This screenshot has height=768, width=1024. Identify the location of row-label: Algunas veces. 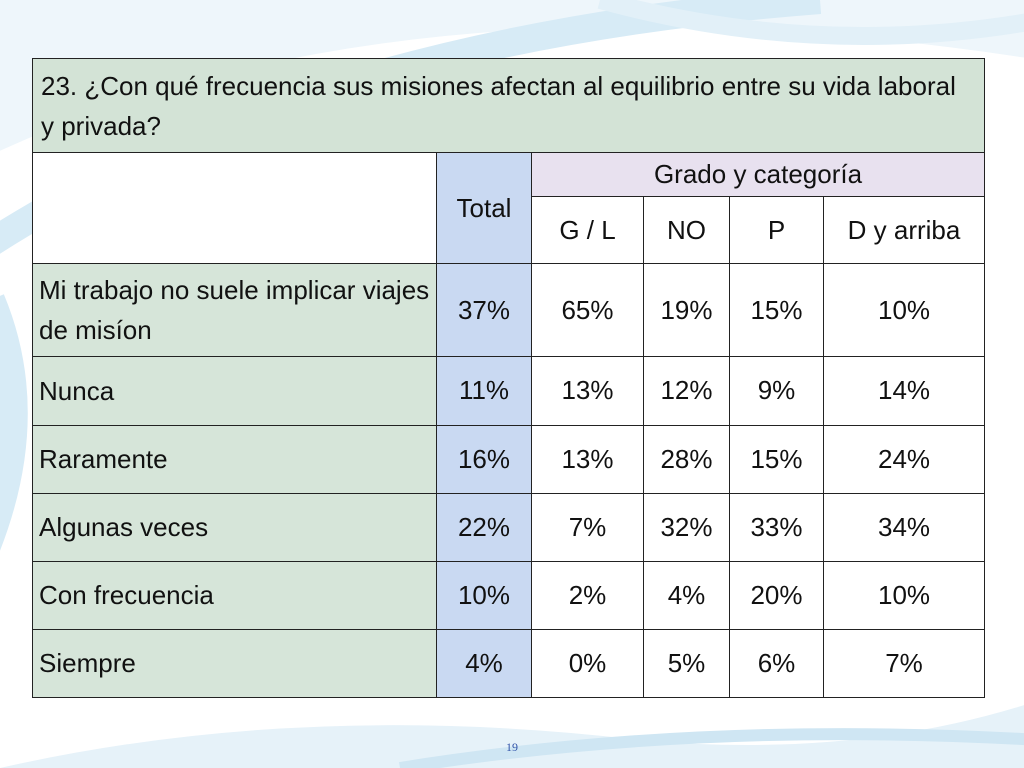
(234, 527).